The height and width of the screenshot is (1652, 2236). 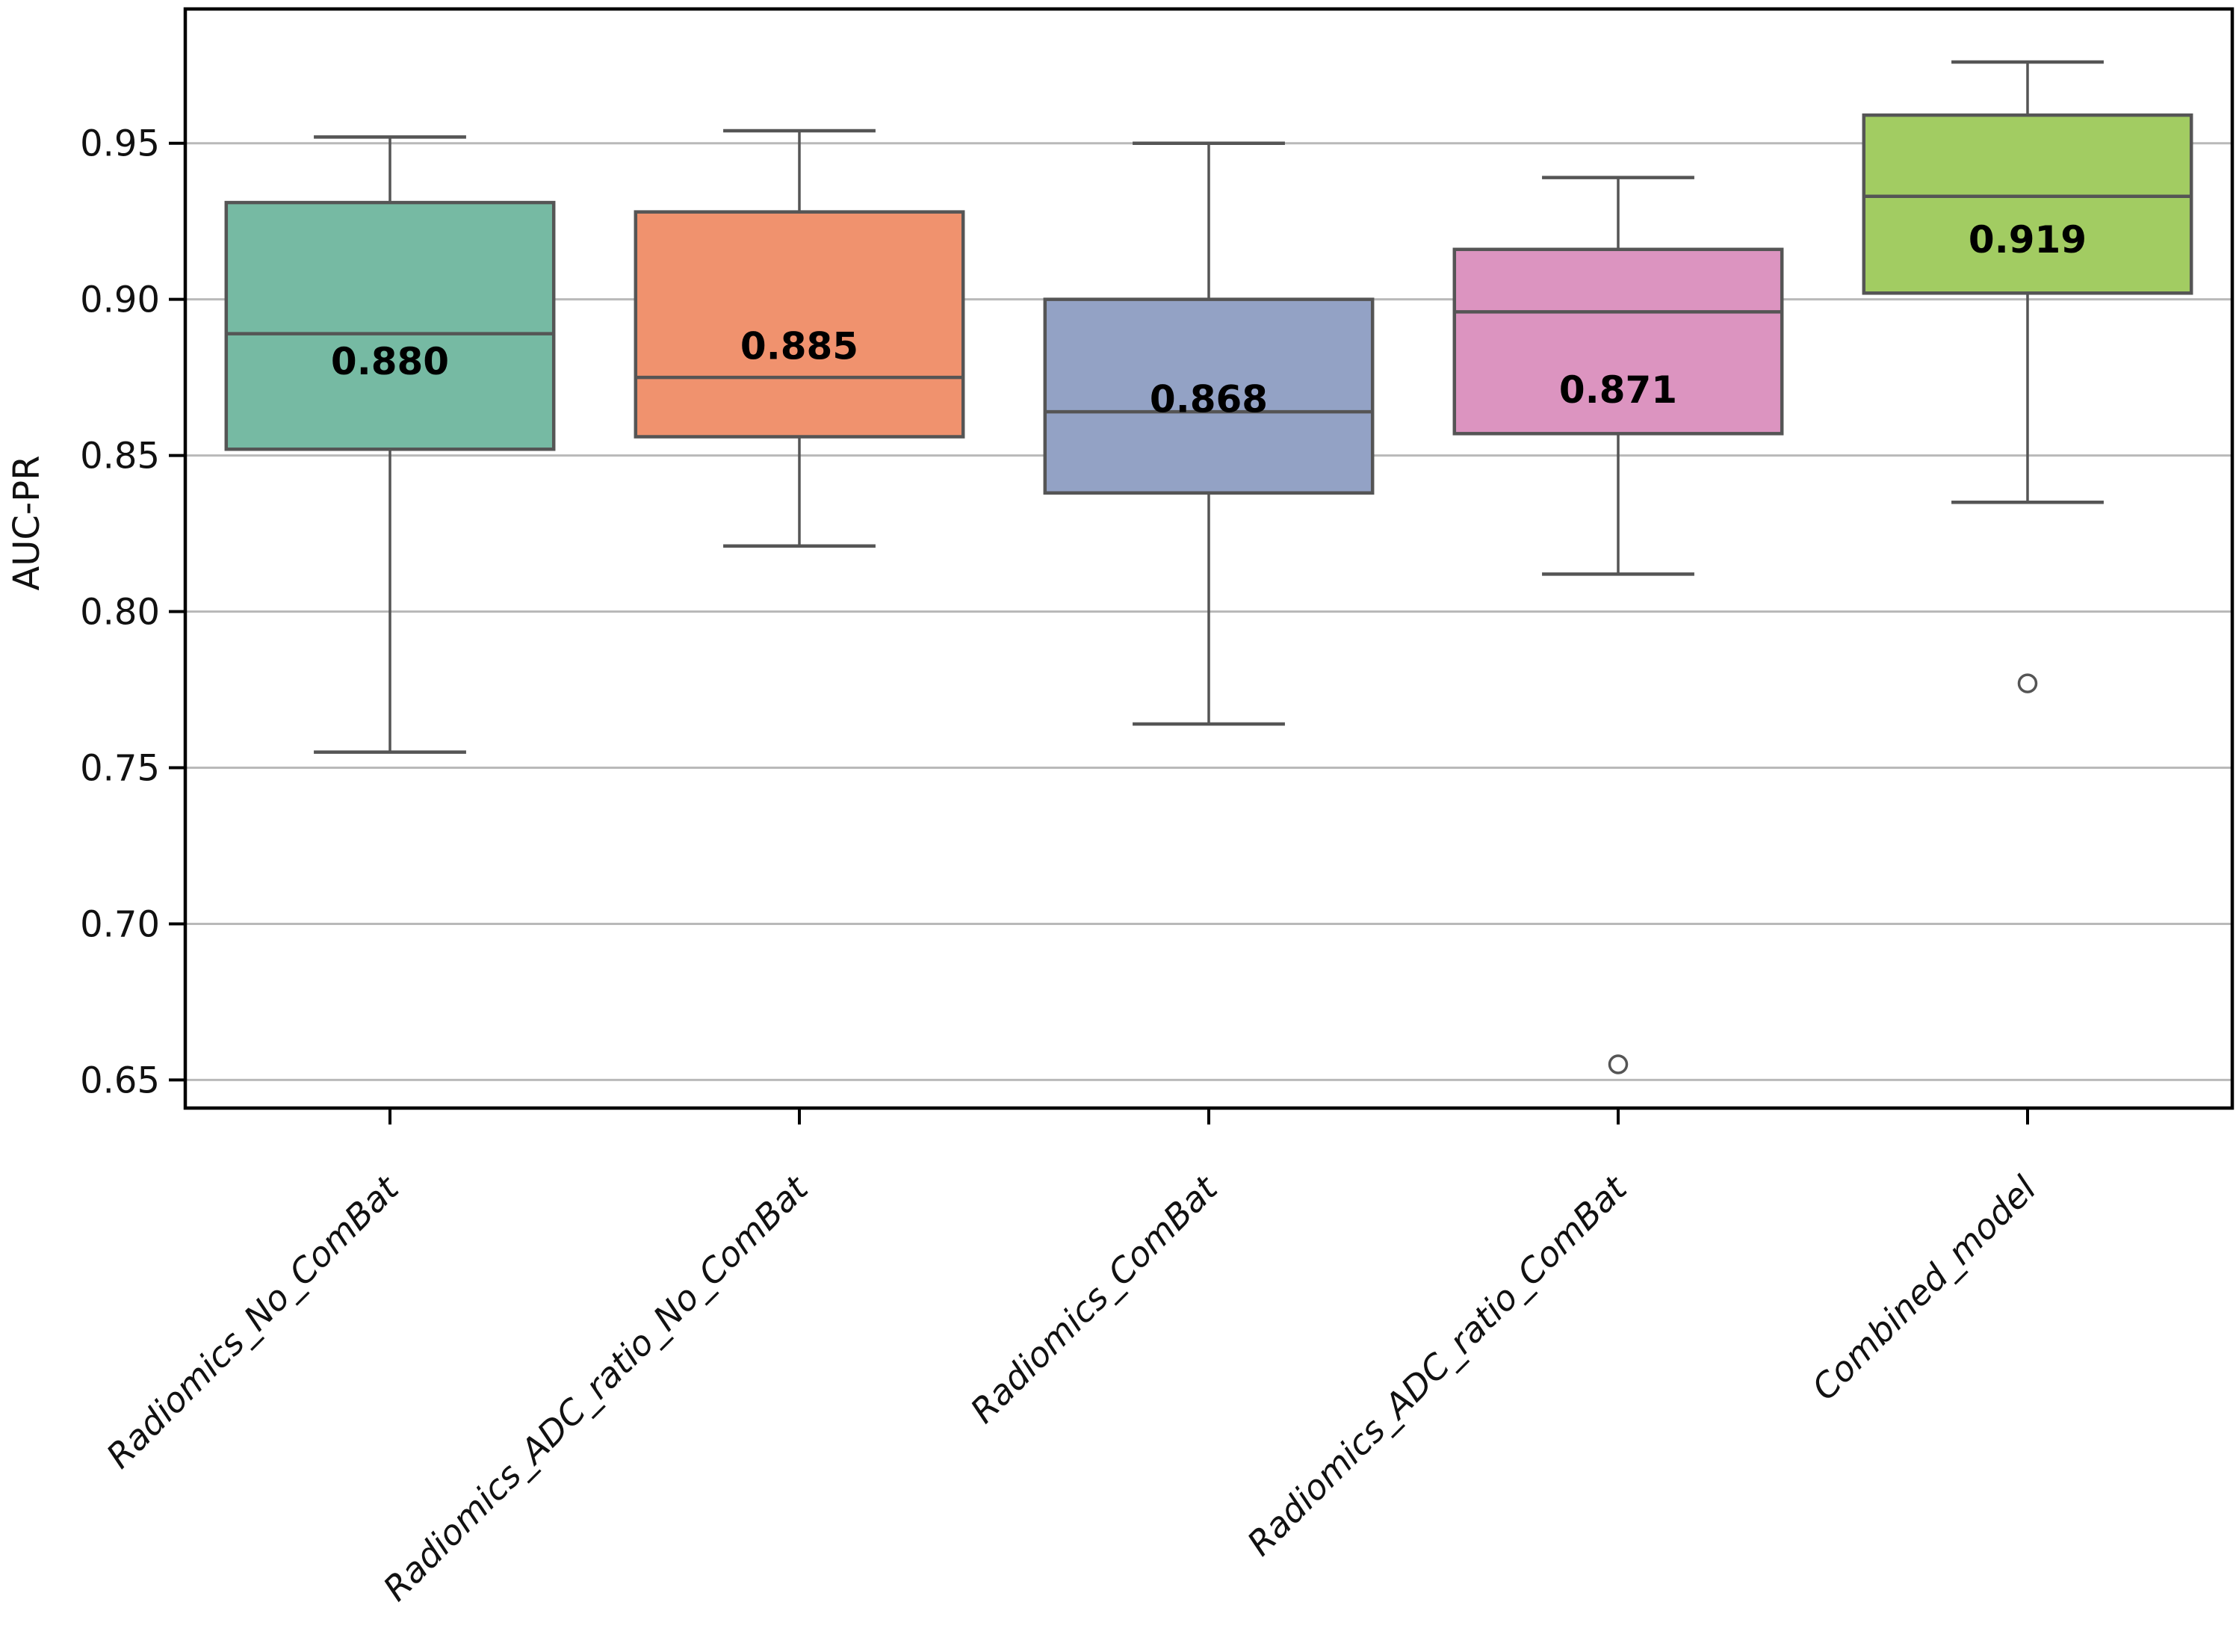 I want to click on y-axis-label: AUC-PR, so click(x=27, y=522).